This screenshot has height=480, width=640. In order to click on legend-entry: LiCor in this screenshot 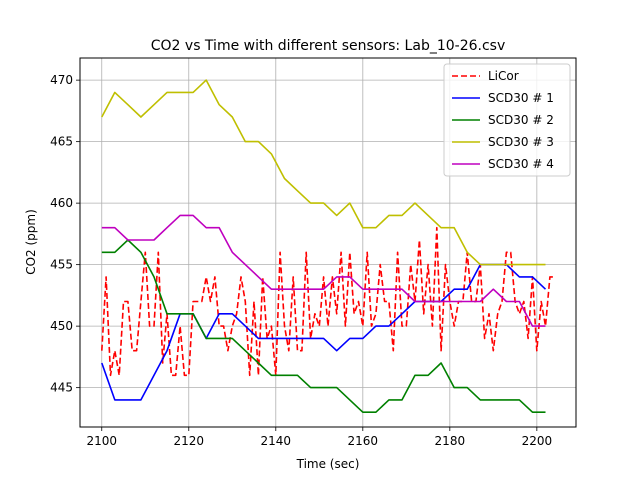, I will do `click(503, 76)`.